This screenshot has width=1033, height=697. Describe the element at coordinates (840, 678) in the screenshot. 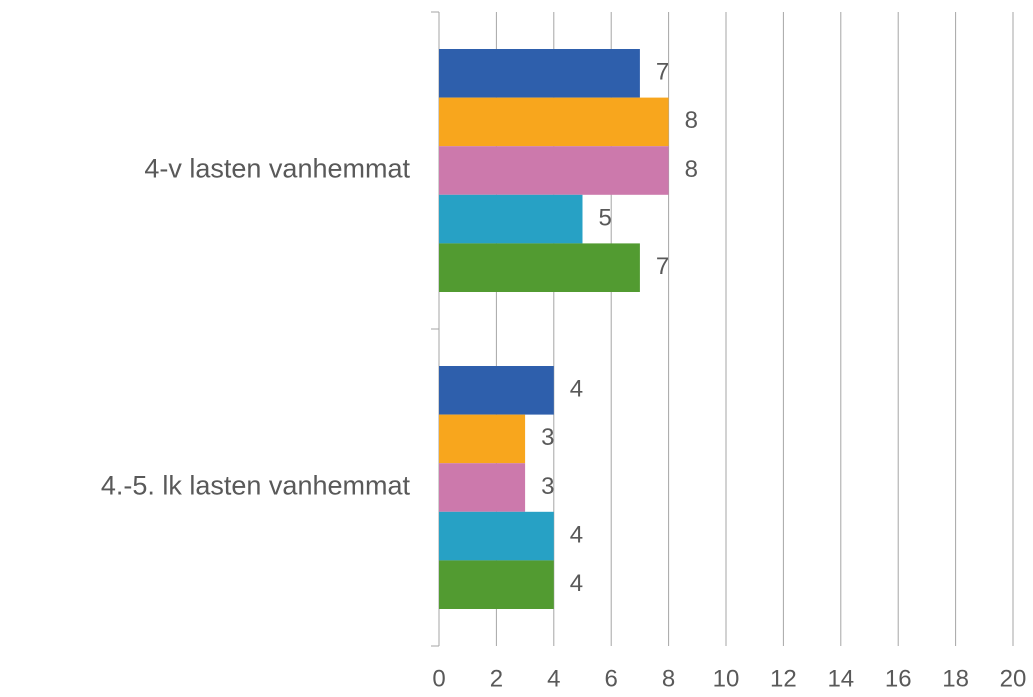

I see `x-tick-label: 14` at that location.